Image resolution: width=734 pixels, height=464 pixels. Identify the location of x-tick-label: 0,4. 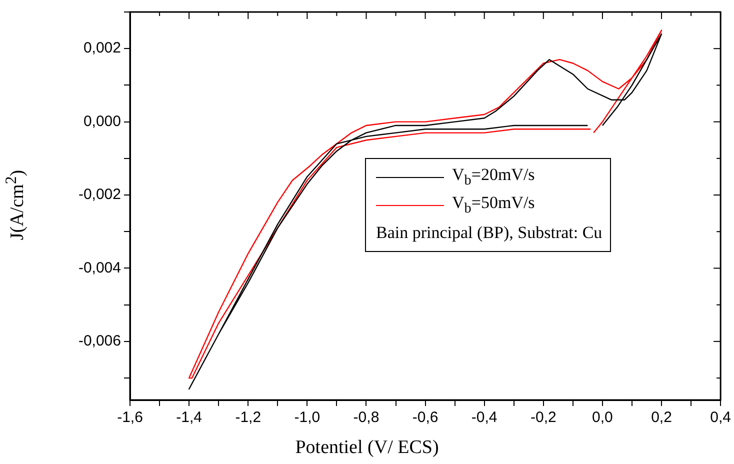
(721, 417).